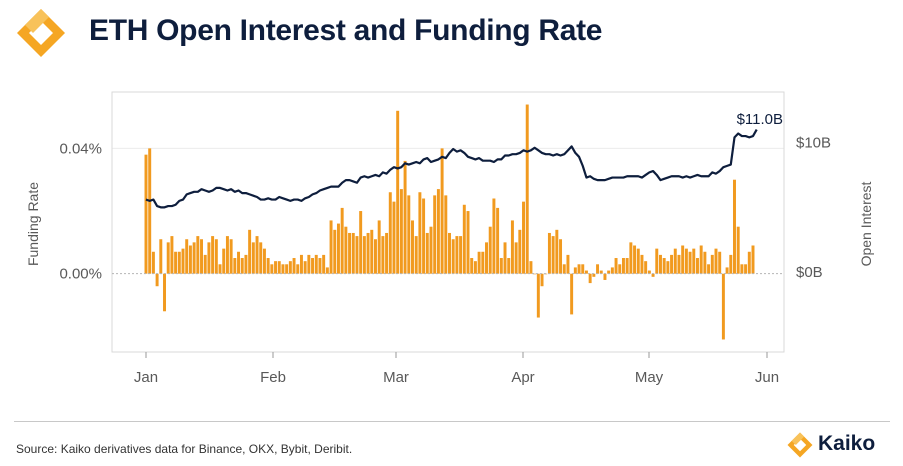 The height and width of the screenshot is (466, 903). Describe the element at coordinates (452, 421) in the screenshot. I see `footer-divider` at that location.